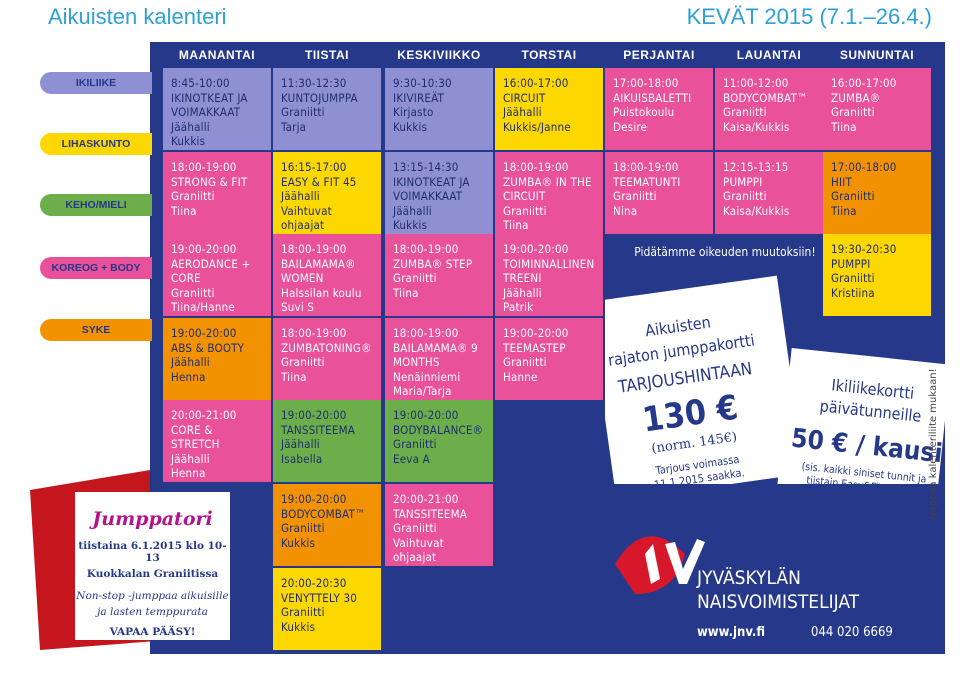 The width and height of the screenshot is (960, 699). What do you see at coordinates (318, 271) in the screenshot?
I see `class-title: BAILAMAMA® WOMEN` at bounding box center [318, 271].